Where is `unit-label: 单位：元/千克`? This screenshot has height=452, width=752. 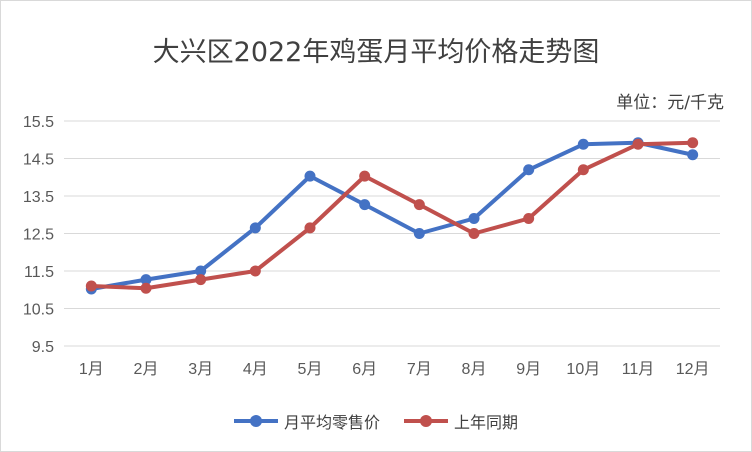 unit-label: 单位：元/千克 is located at coordinates (670, 103).